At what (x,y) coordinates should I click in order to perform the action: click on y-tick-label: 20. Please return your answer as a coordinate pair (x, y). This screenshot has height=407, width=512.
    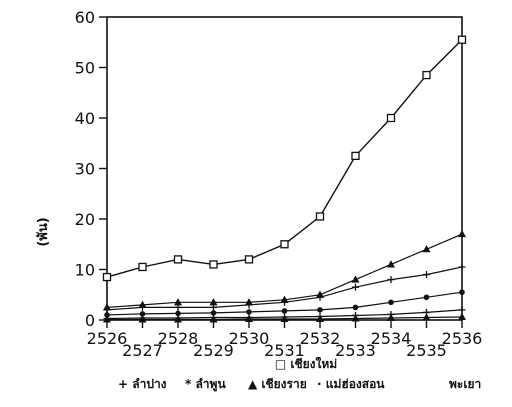
    Looking at the image, I should click on (85, 219).